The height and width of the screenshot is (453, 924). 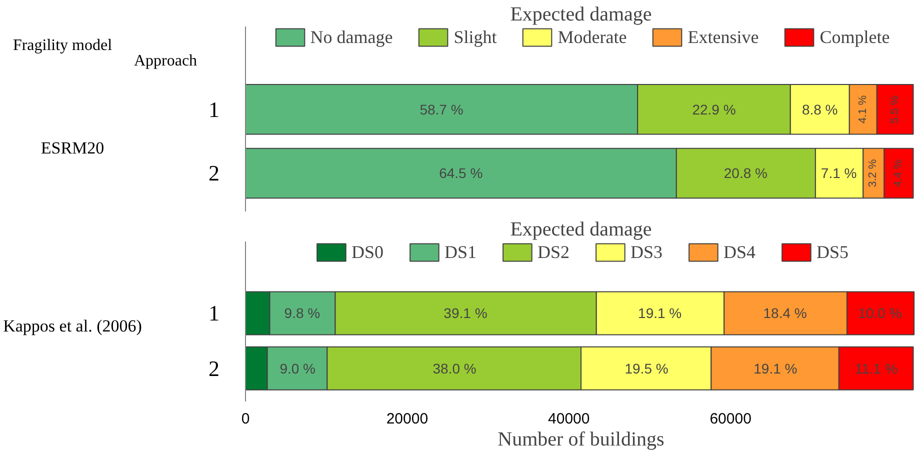 I want to click on annotation: 39.1 %, so click(x=466, y=313).